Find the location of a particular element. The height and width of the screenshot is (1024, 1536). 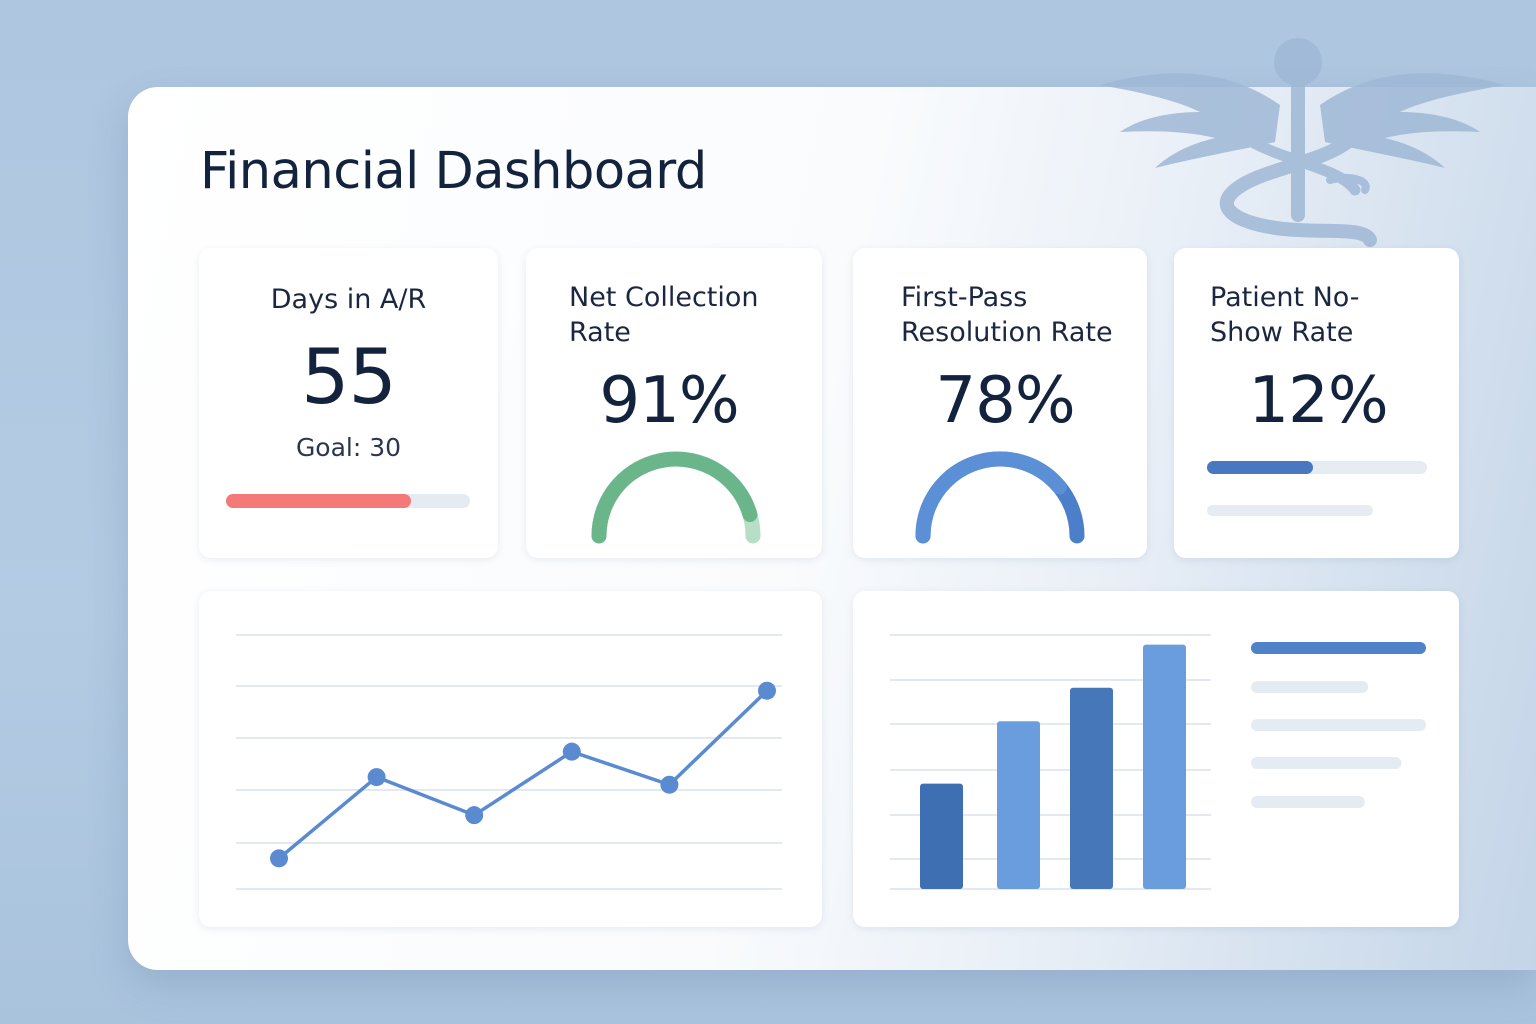

kpi-card-net-collection-rate: Net Collection Rate 91% is located at coordinates (674, 403).